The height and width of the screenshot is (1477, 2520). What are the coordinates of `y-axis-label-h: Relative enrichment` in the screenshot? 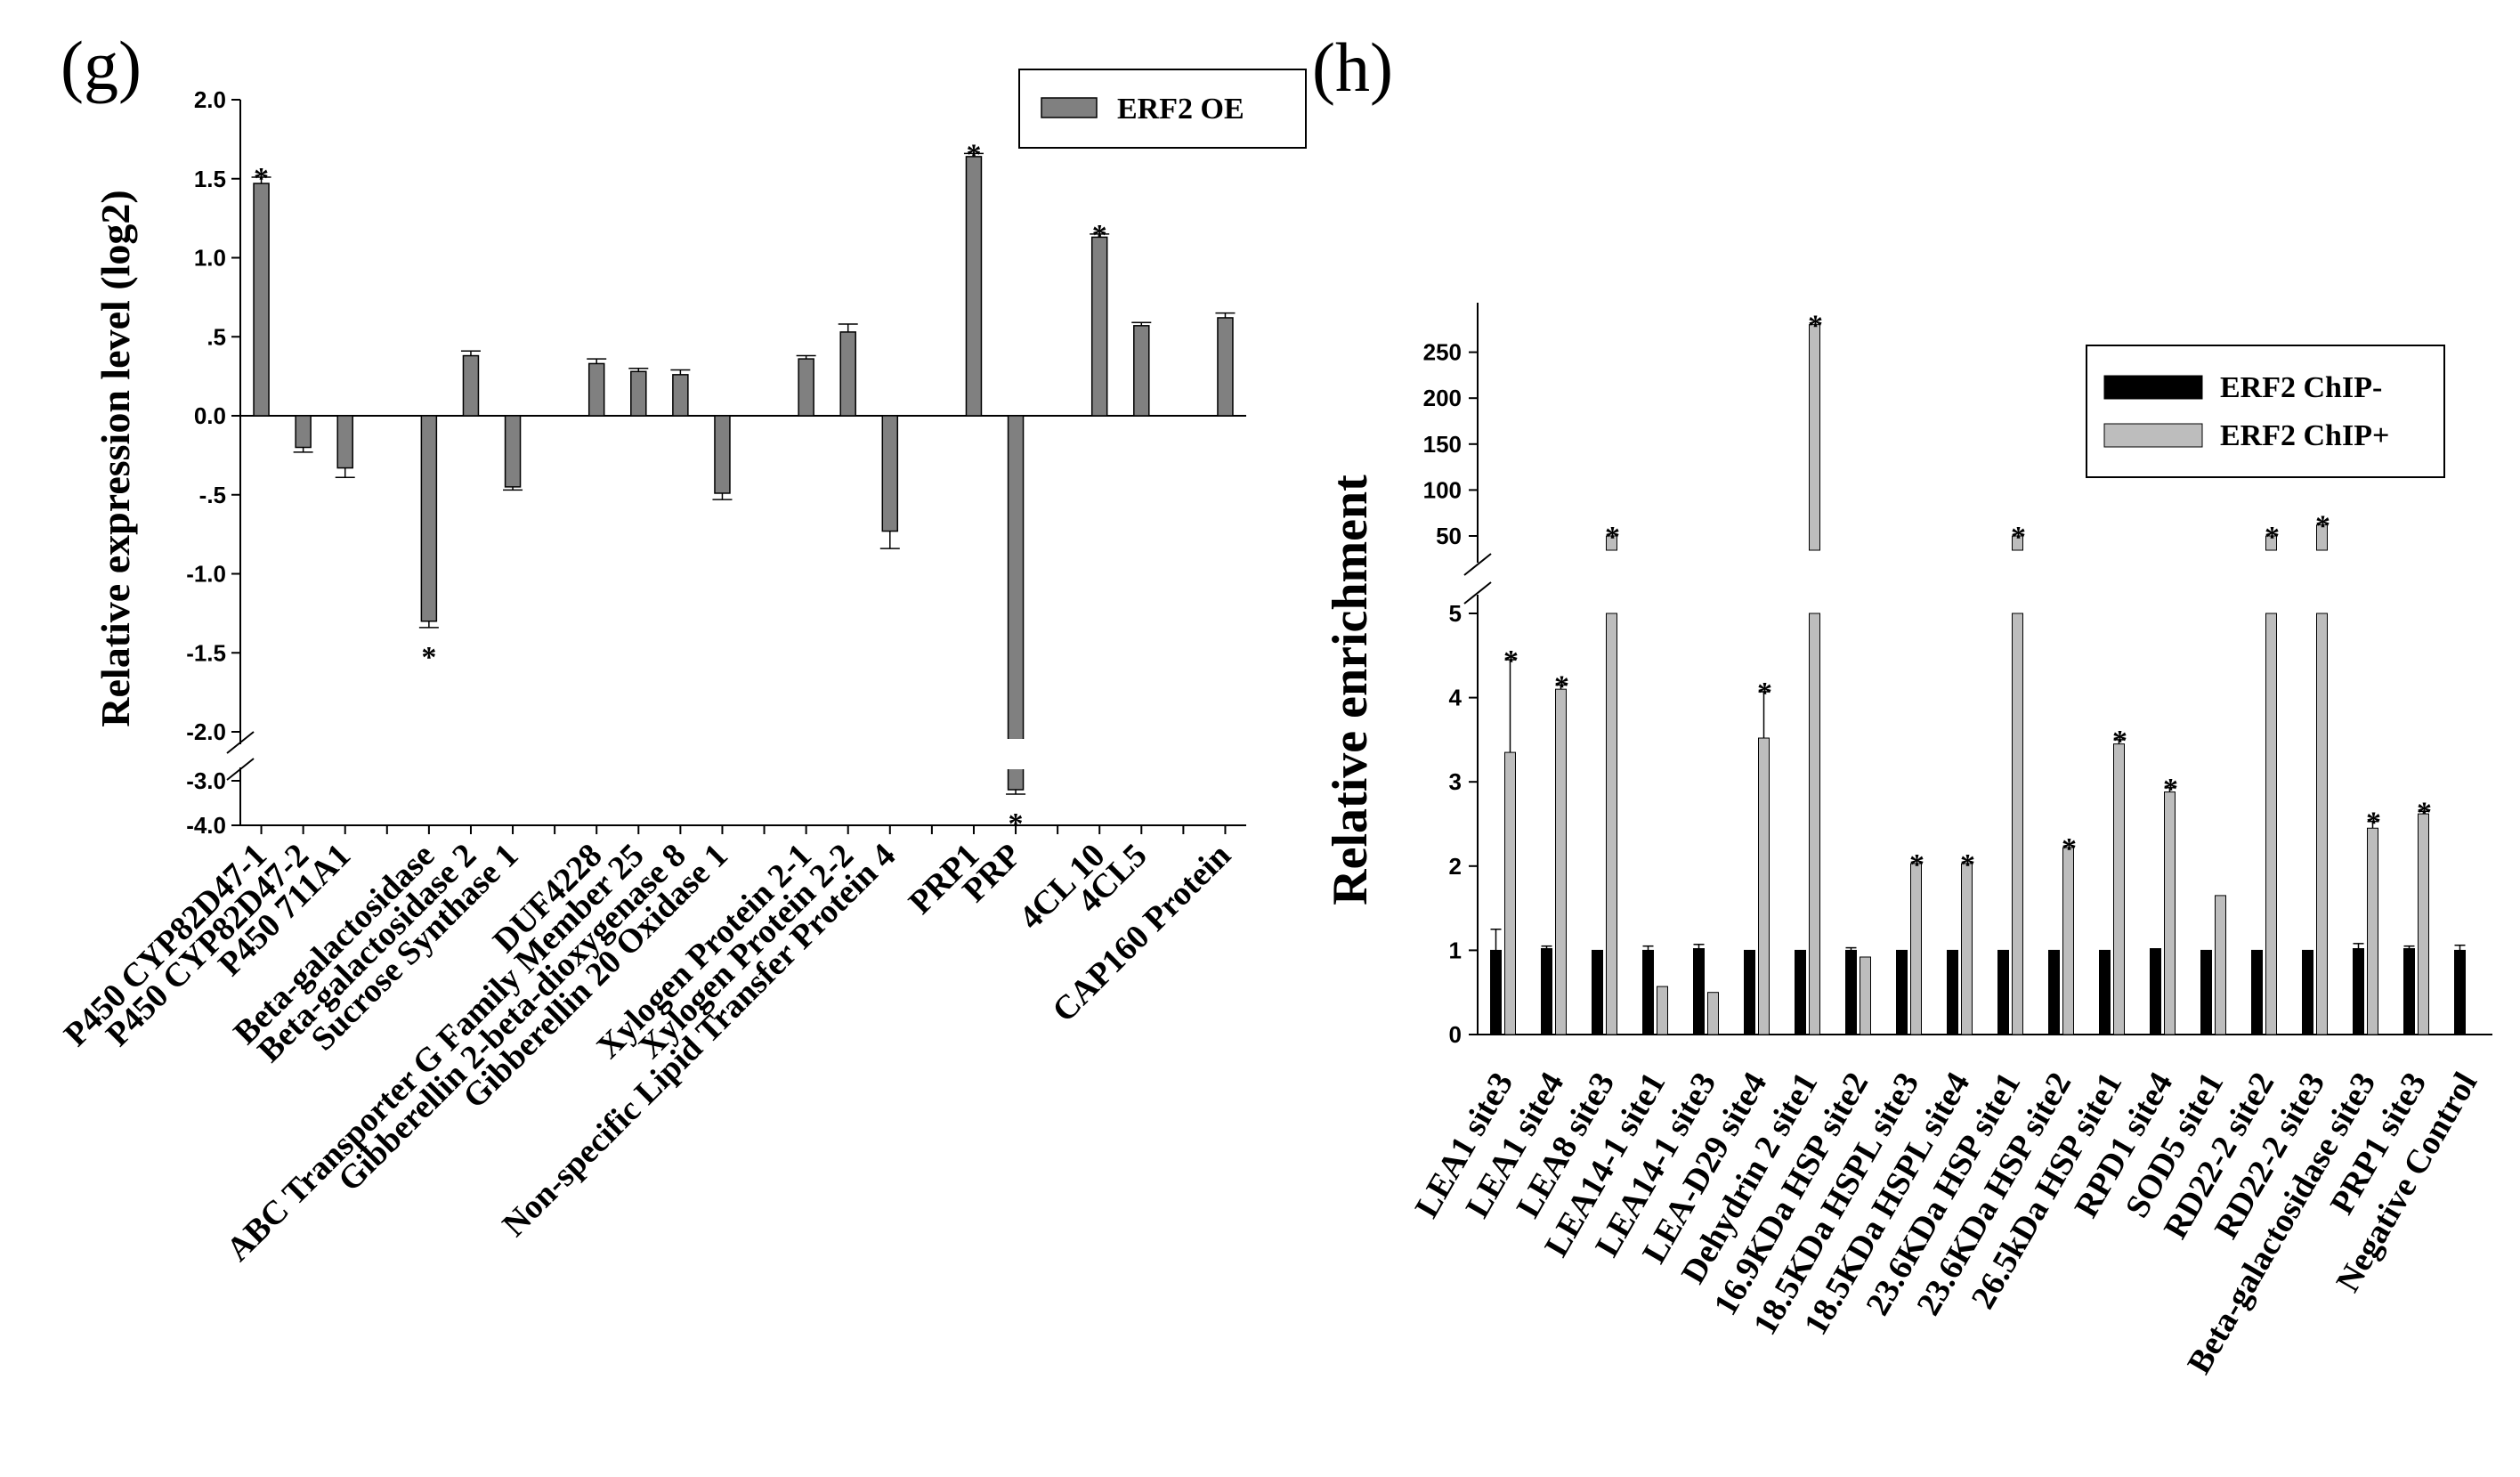 It's located at (1350, 690).